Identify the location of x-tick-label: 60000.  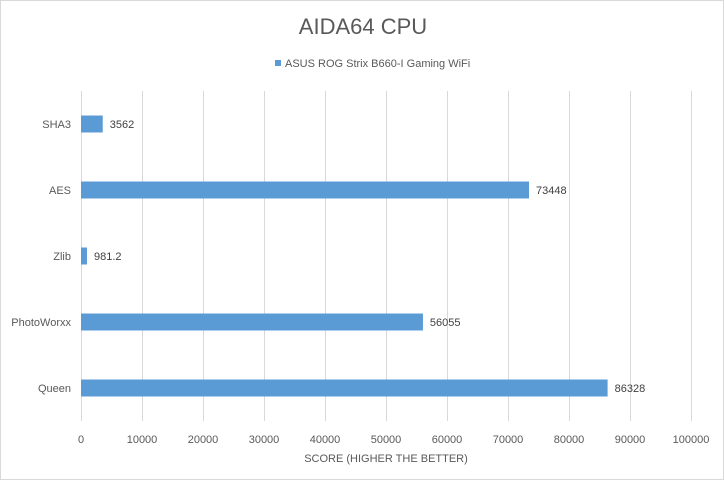
(447, 440).